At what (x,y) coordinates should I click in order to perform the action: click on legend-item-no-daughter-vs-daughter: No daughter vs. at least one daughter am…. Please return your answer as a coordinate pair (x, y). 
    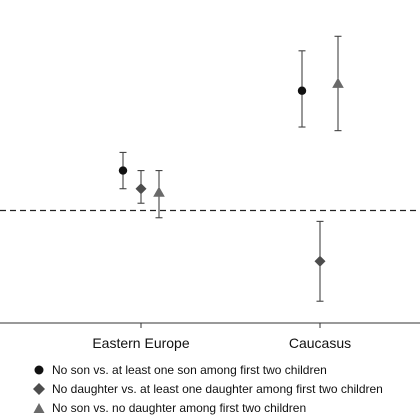
    Looking at the image, I should click on (225, 388).